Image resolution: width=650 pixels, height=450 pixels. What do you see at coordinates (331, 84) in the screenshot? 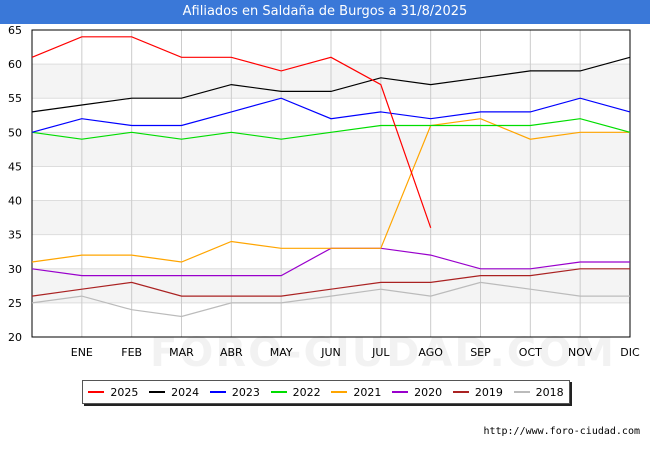
I see `series-line-2024` at bounding box center [331, 84].